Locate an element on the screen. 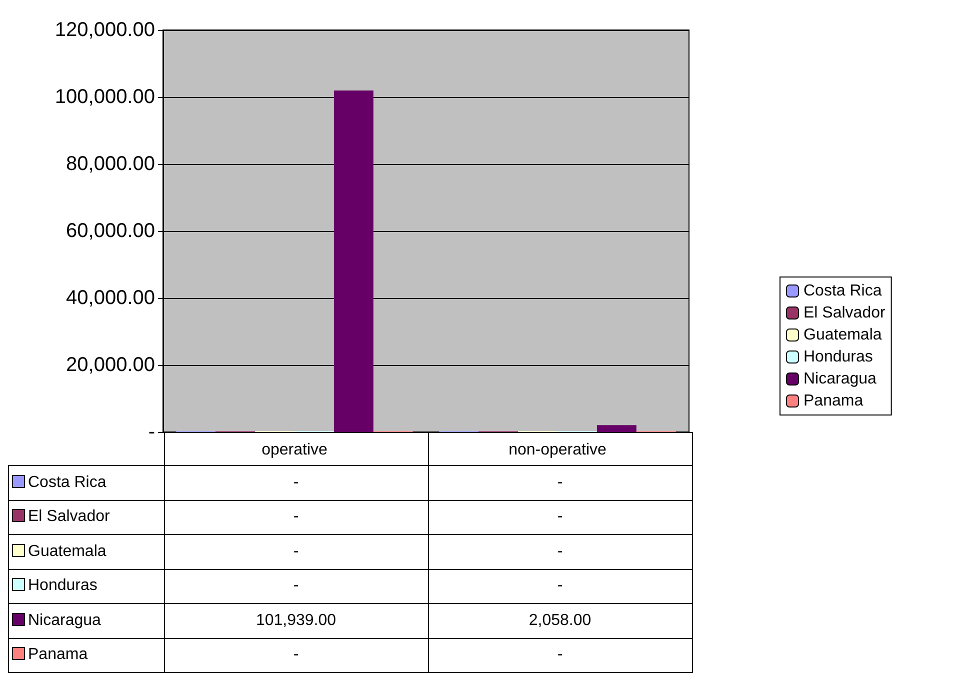 The height and width of the screenshot is (692, 969). y-tick-label: - is located at coordinates (151, 432).